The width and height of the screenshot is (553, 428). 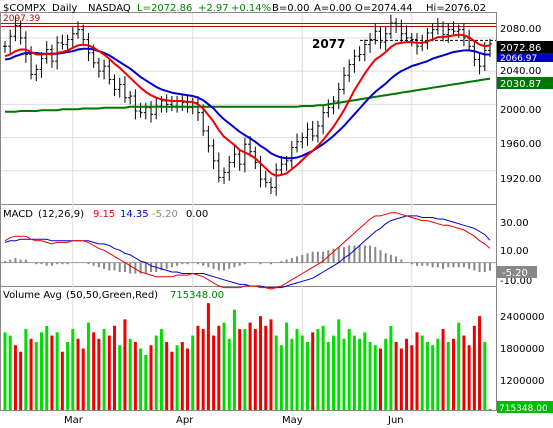 What do you see at coordinates (333, 8) in the screenshot?
I see `header-ask: A=0.00` at bounding box center [333, 8].